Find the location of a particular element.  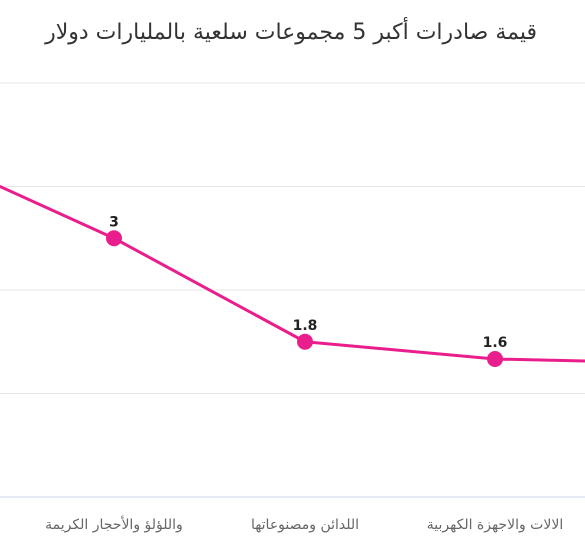

category-label: الالات والاجهزة الكهربية is located at coordinates (495, 525).